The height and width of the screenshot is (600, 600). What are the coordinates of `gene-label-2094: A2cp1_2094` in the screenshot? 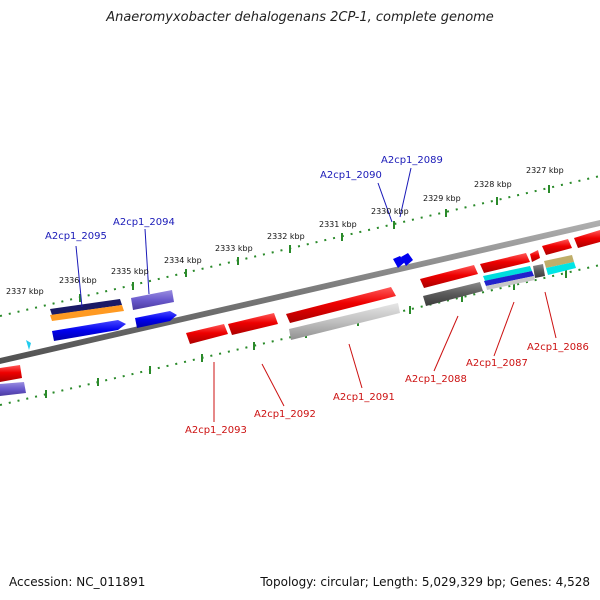 It's located at (144, 222).